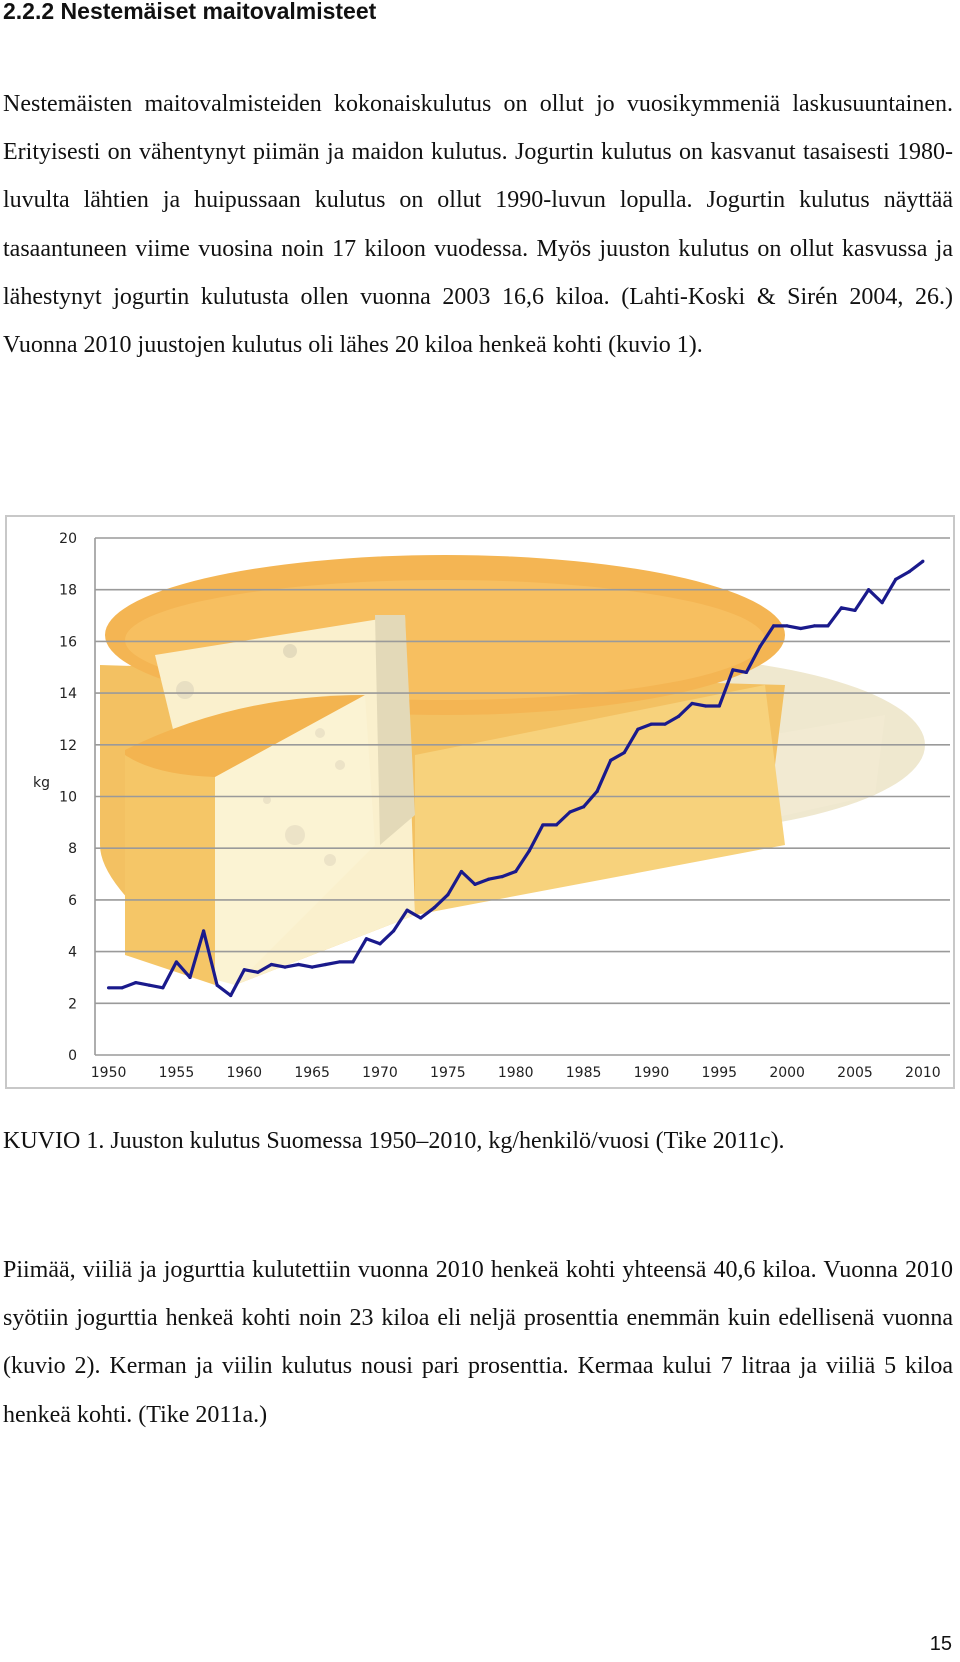 The width and height of the screenshot is (960, 1662). What do you see at coordinates (72, 1056) in the screenshot?
I see `y-tick-label: 0` at bounding box center [72, 1056].